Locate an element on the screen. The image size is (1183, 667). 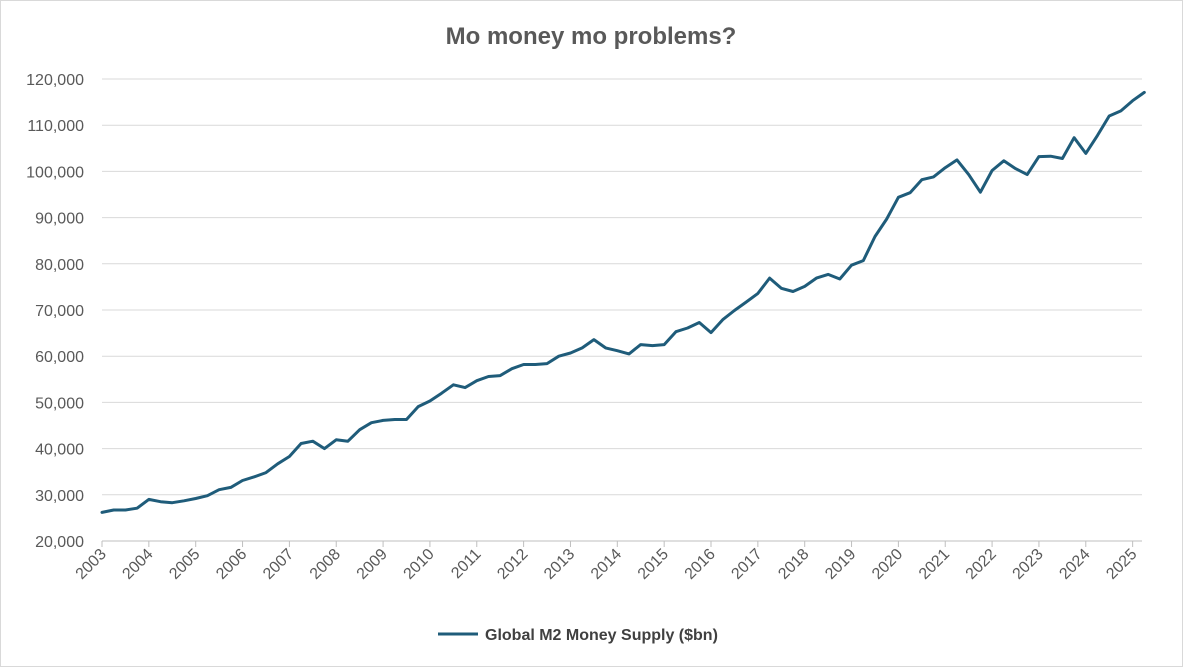
y-tick-label: 80,000 is located at coordinates (59, 265).